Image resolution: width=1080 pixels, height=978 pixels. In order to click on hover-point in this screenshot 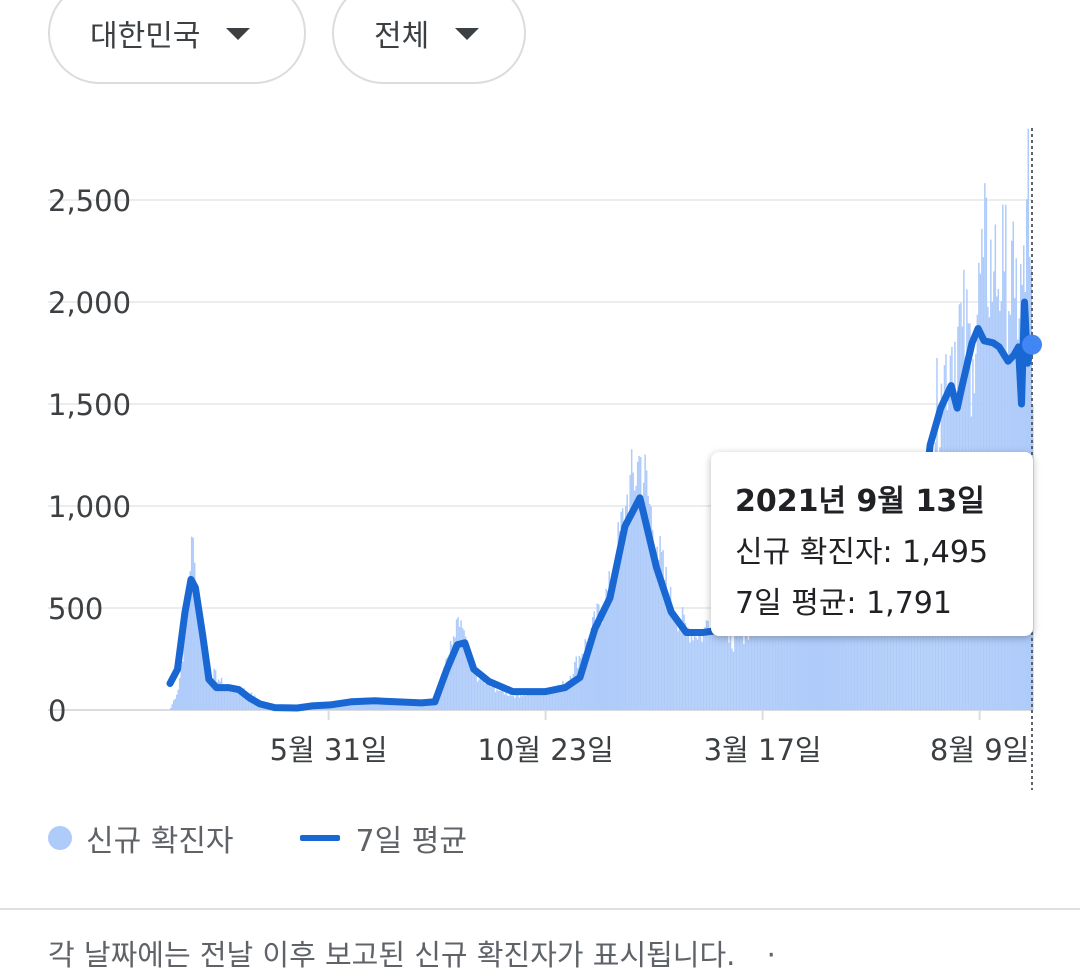, I will do `click(1032, 344)`.